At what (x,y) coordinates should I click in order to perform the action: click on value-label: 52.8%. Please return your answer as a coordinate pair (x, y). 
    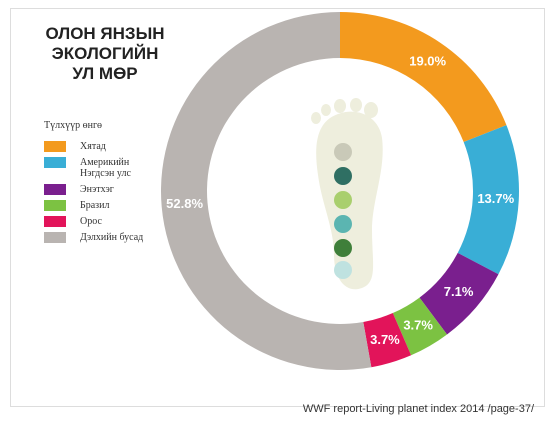
    Looking at the image, I should click on (184, 203).